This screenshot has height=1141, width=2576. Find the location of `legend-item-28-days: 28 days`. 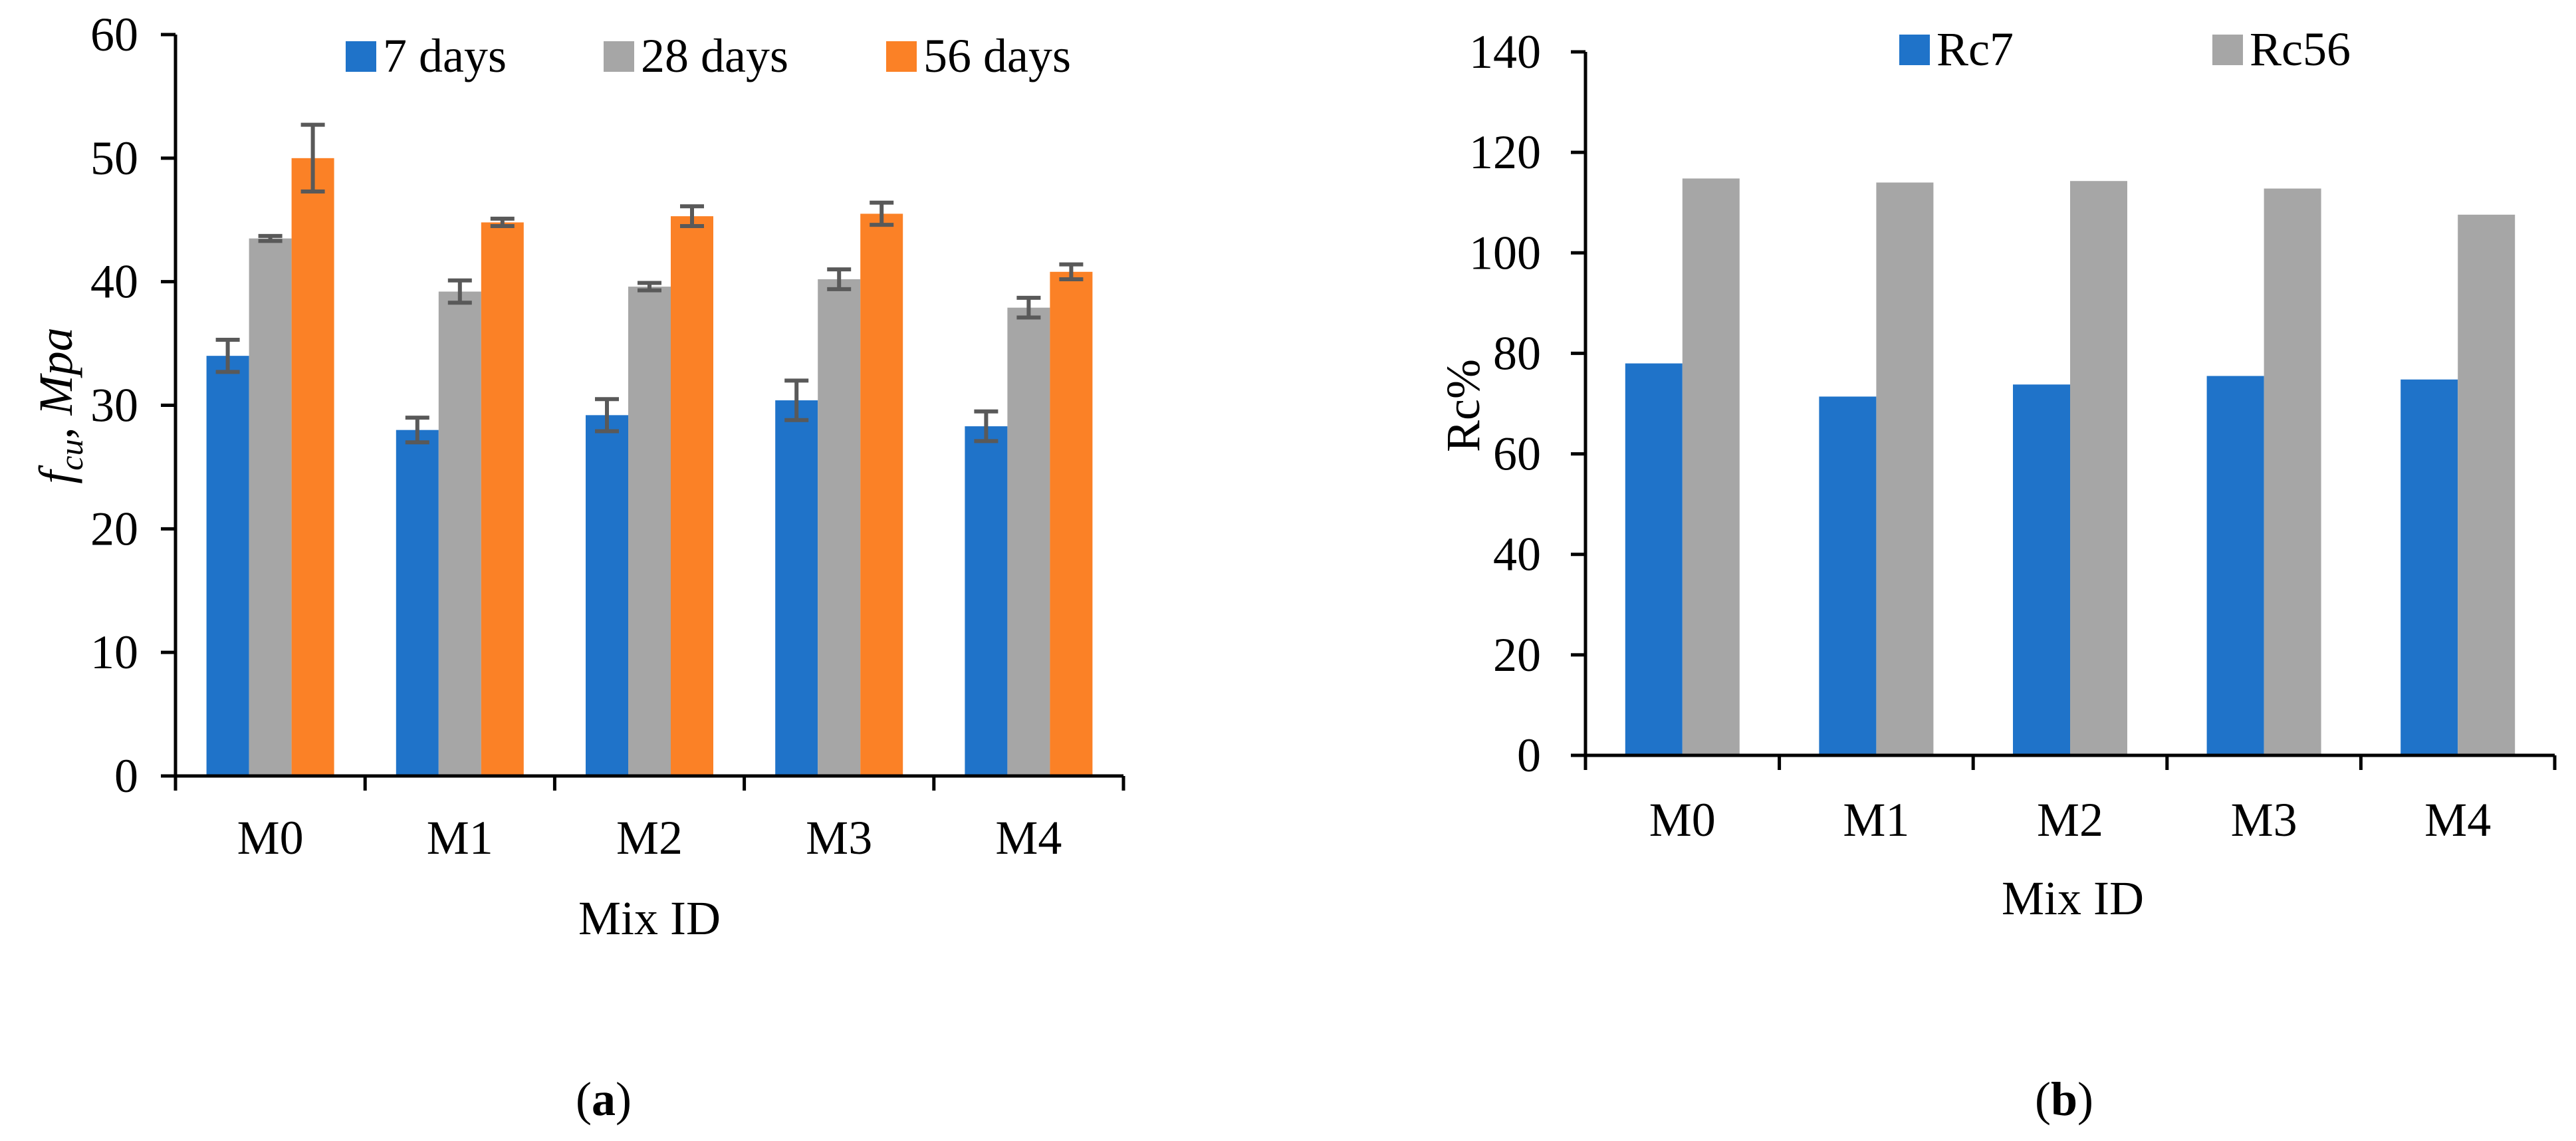

legend-item-28-days: 28 days is located at coordinates (696, 55).